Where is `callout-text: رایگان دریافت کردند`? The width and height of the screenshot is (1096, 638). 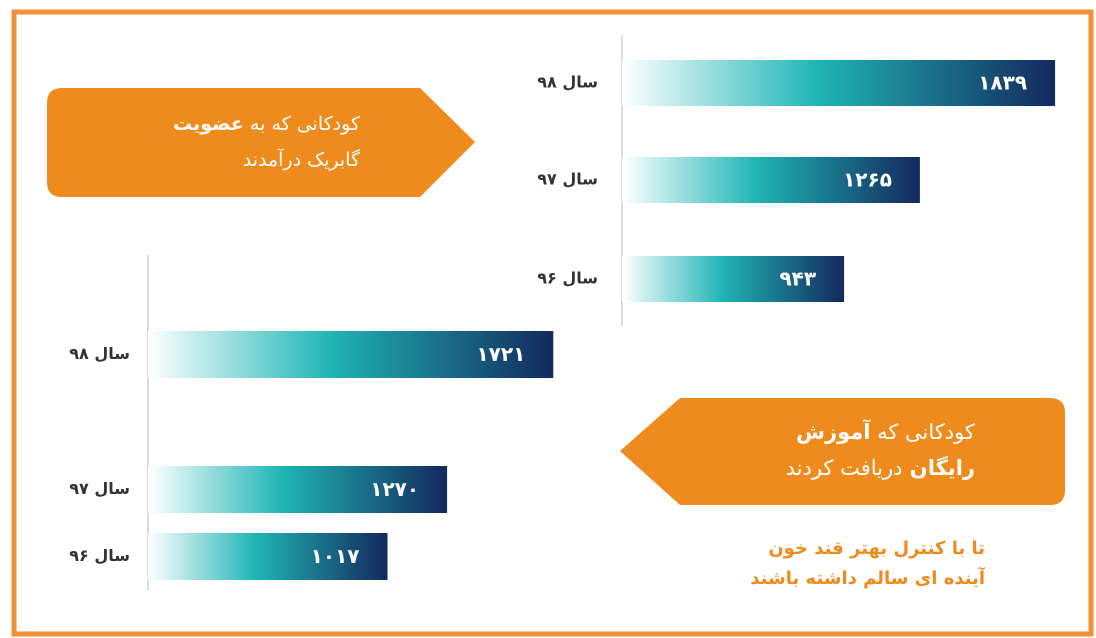
callout-text: رایگان دریافت کردند is located at coordinates (880, 467).